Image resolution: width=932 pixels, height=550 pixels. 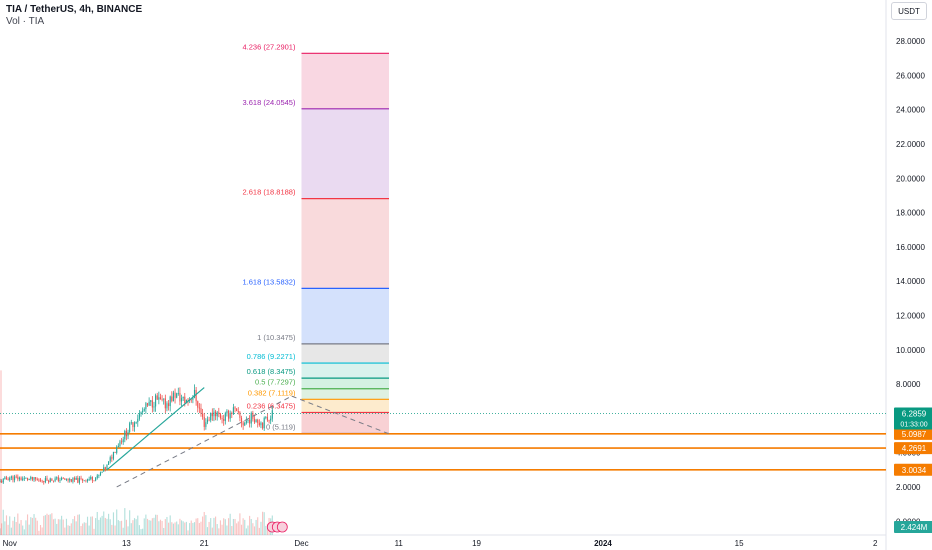 I want to click on price-tick-label: 12.0000, so click(x=910, y=316).